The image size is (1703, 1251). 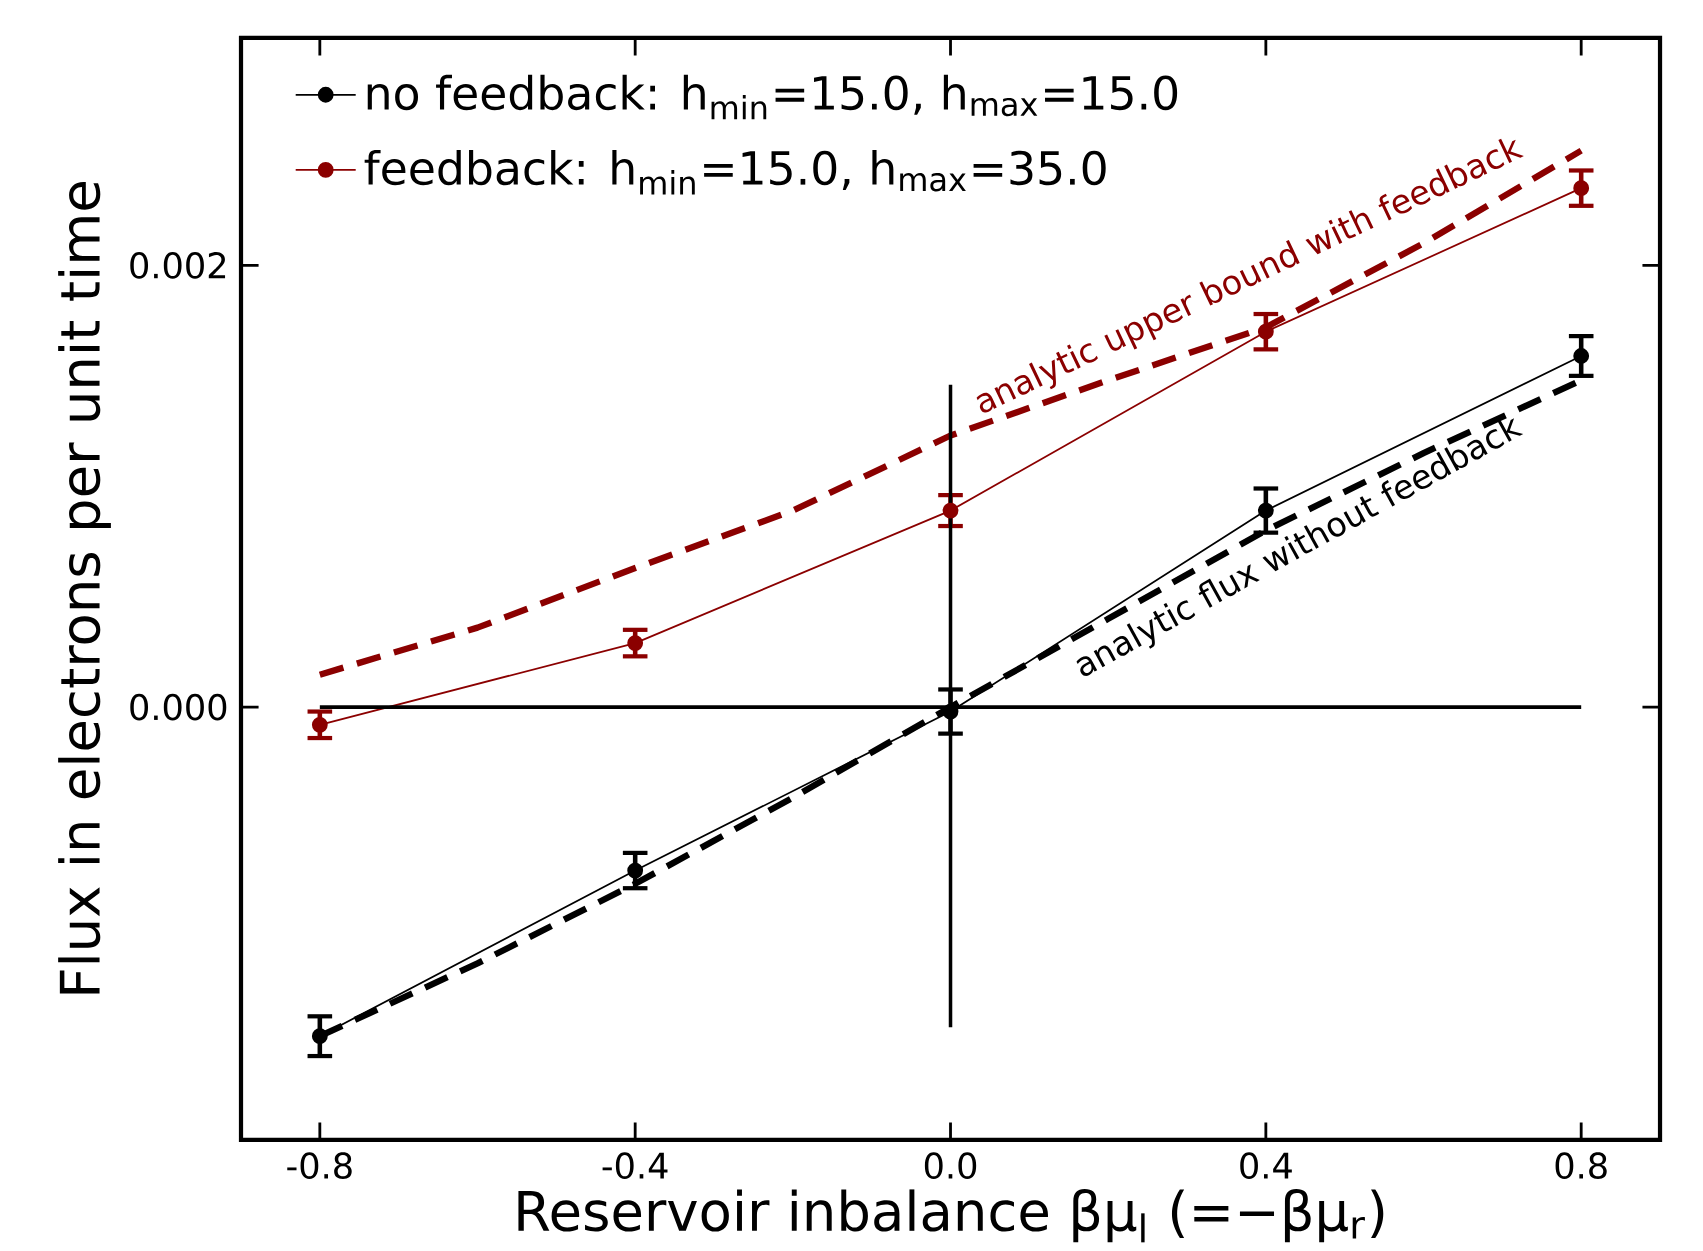 What do you see at coordinates (950, 1165) in the screenshot?
I see `x-tick-label: 0.0` at bounding box center [950, 1165].